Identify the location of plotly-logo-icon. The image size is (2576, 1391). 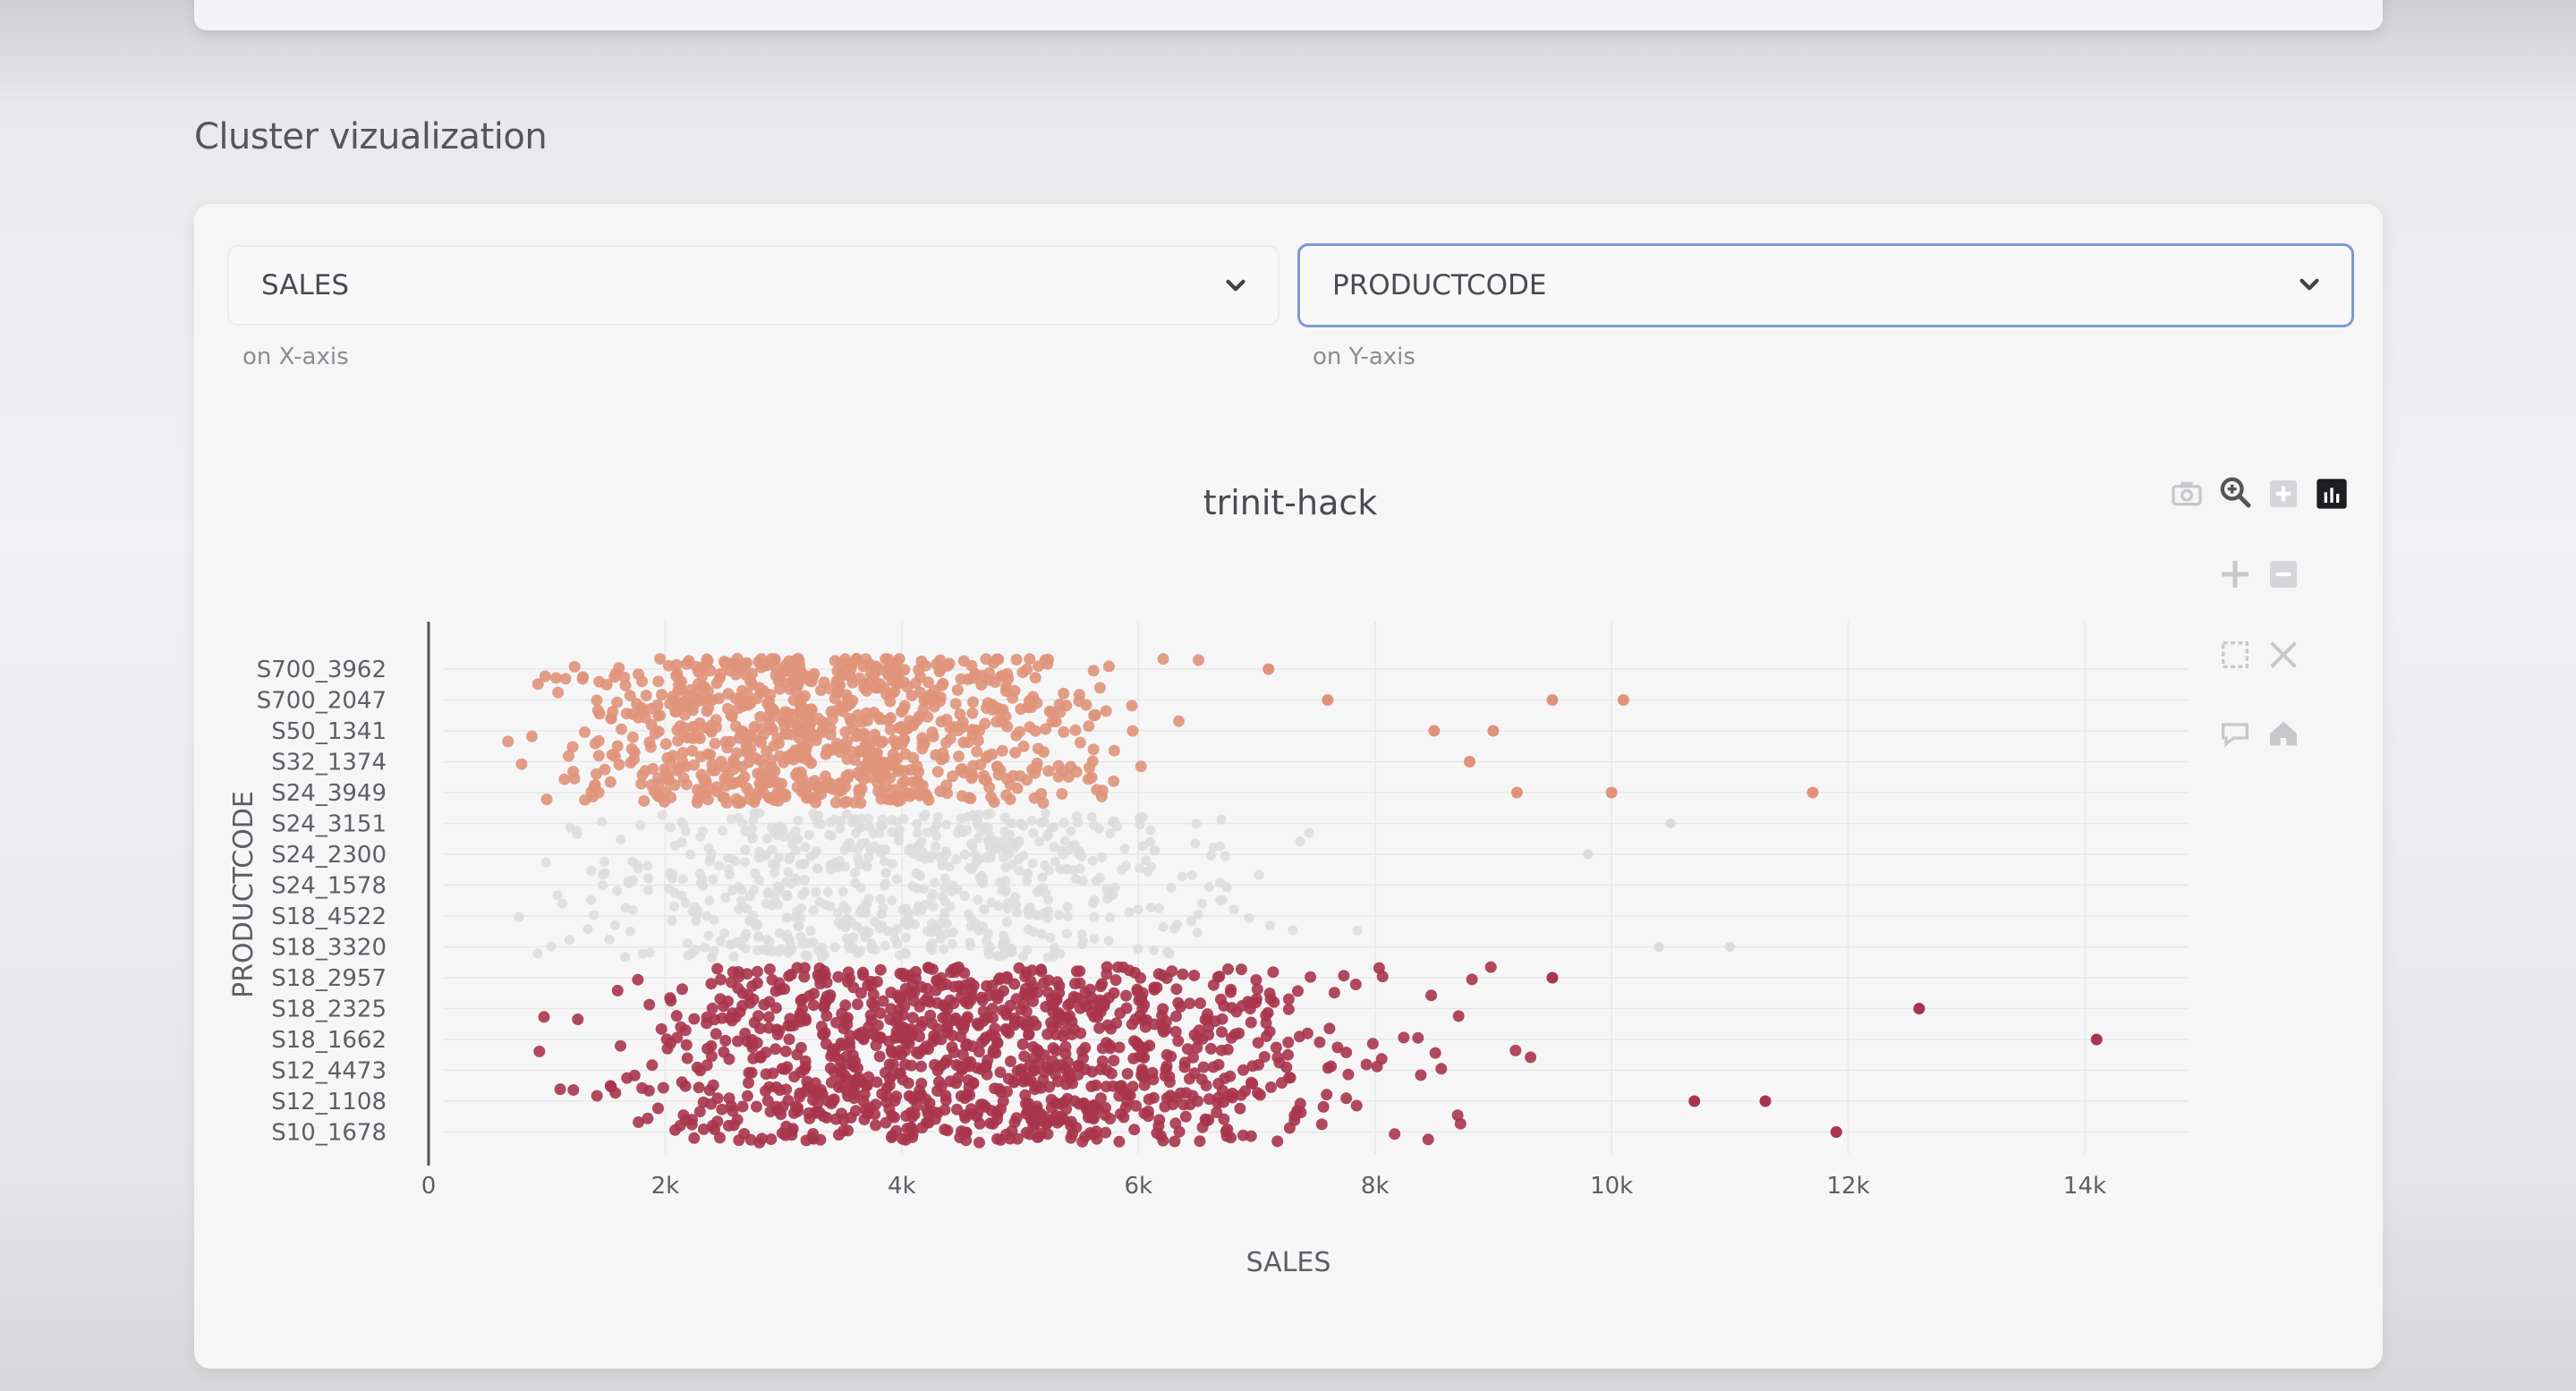
(2332, 494).